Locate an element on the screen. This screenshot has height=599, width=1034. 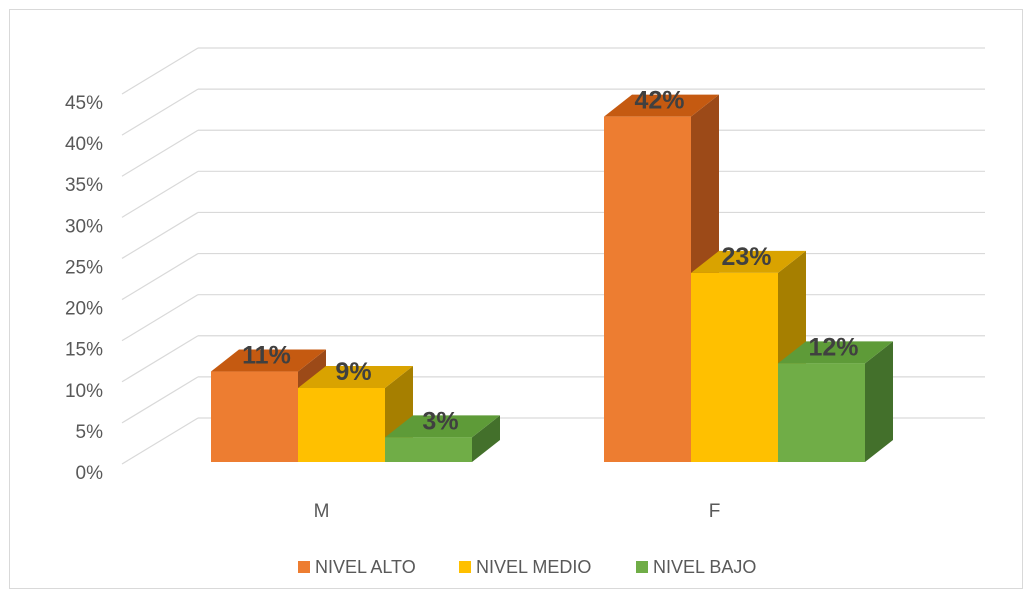
y-tick-label: 40% is located at coordinates (84, 144).